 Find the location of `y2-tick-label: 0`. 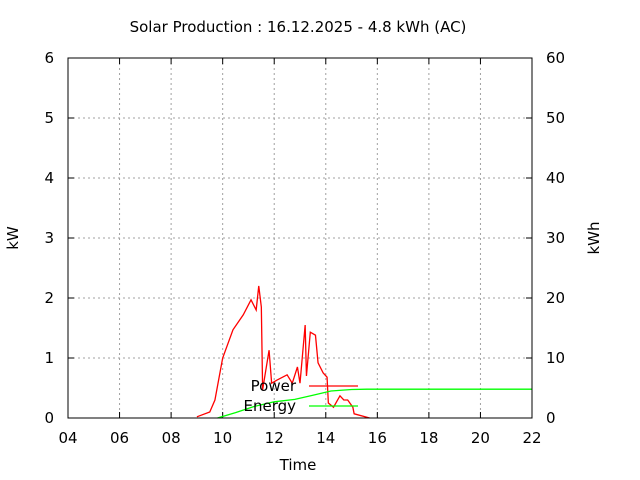

y2-tick-label: 0 is located at coordinates (551, 418).